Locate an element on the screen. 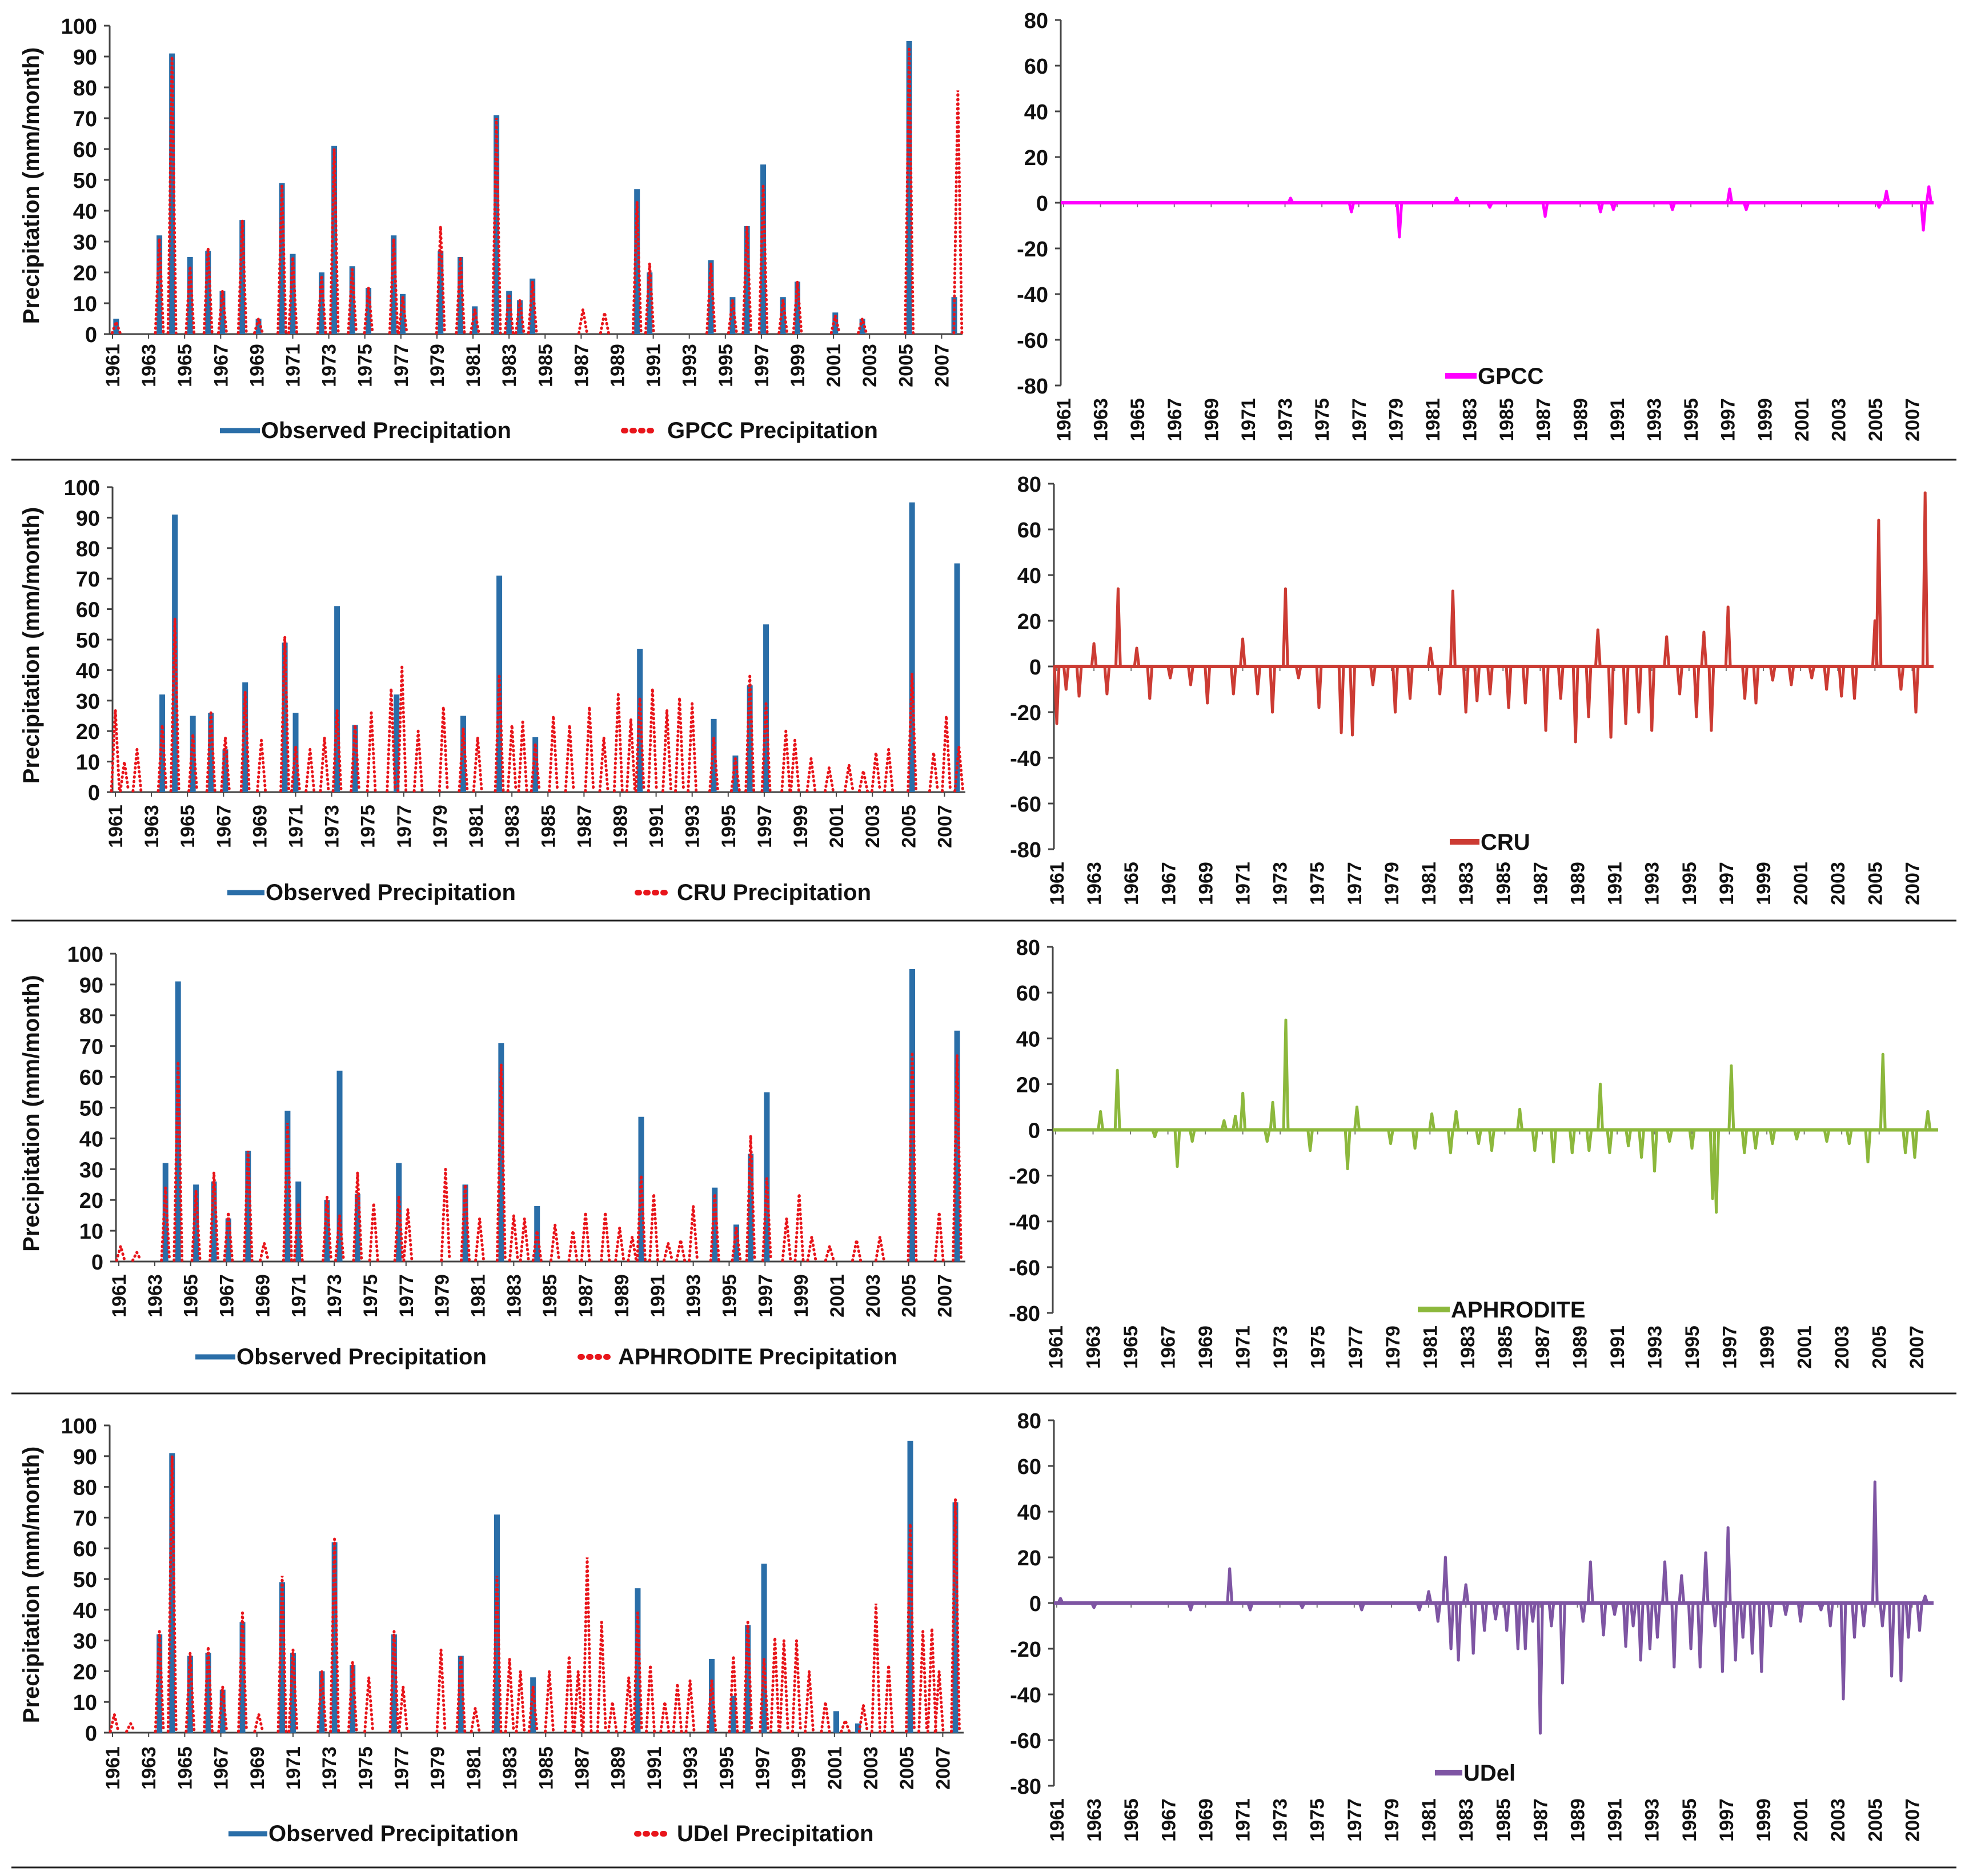 This screenshot has height=1876, width=1965. y-tick-label: -20 is located at coordinates (1025, 713).